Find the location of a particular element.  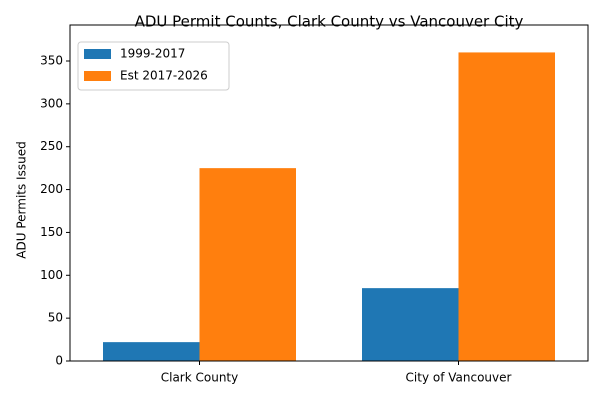

y-tick-label: 100 is located at coordinates (51, 275).